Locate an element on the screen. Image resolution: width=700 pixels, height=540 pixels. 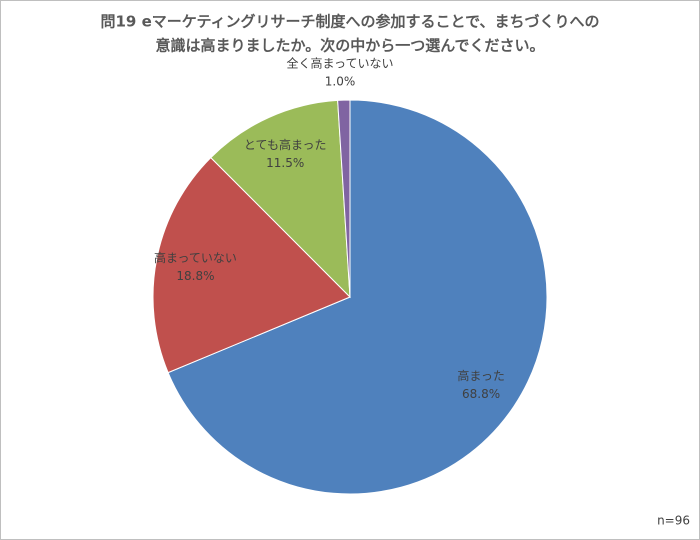
data-label-category: とても高まった is located at coordinates (285, 144).